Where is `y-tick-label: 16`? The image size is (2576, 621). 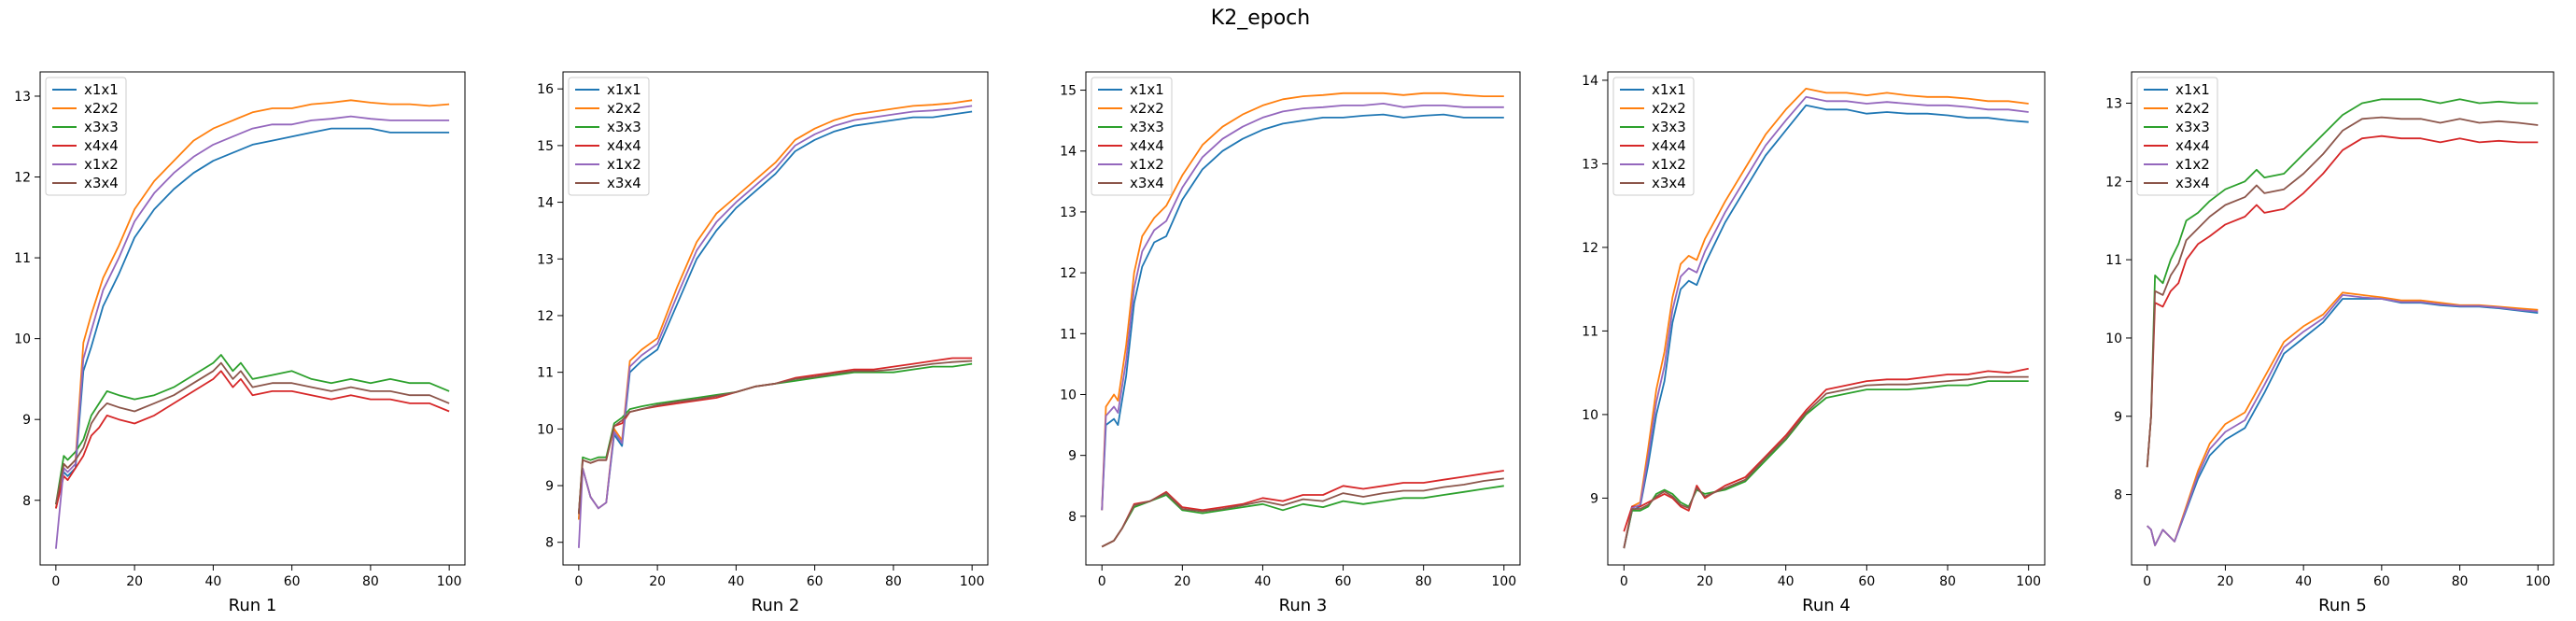 y-tick-label: 16 is located at coordinates (545, 90).